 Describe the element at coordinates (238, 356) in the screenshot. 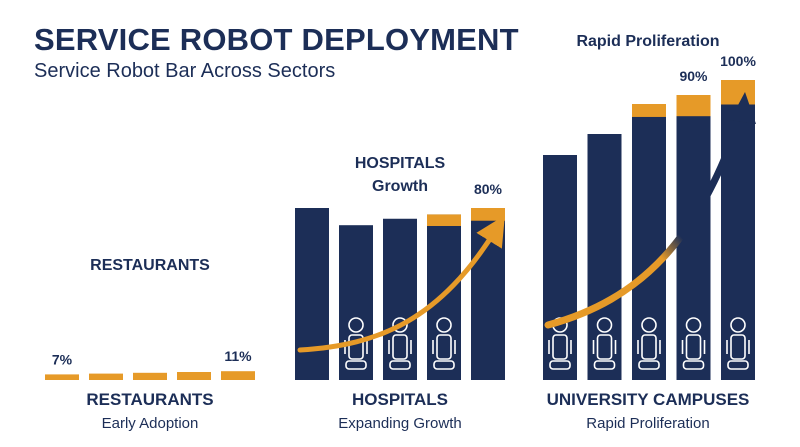

I see `data-label: 11%` at that location.